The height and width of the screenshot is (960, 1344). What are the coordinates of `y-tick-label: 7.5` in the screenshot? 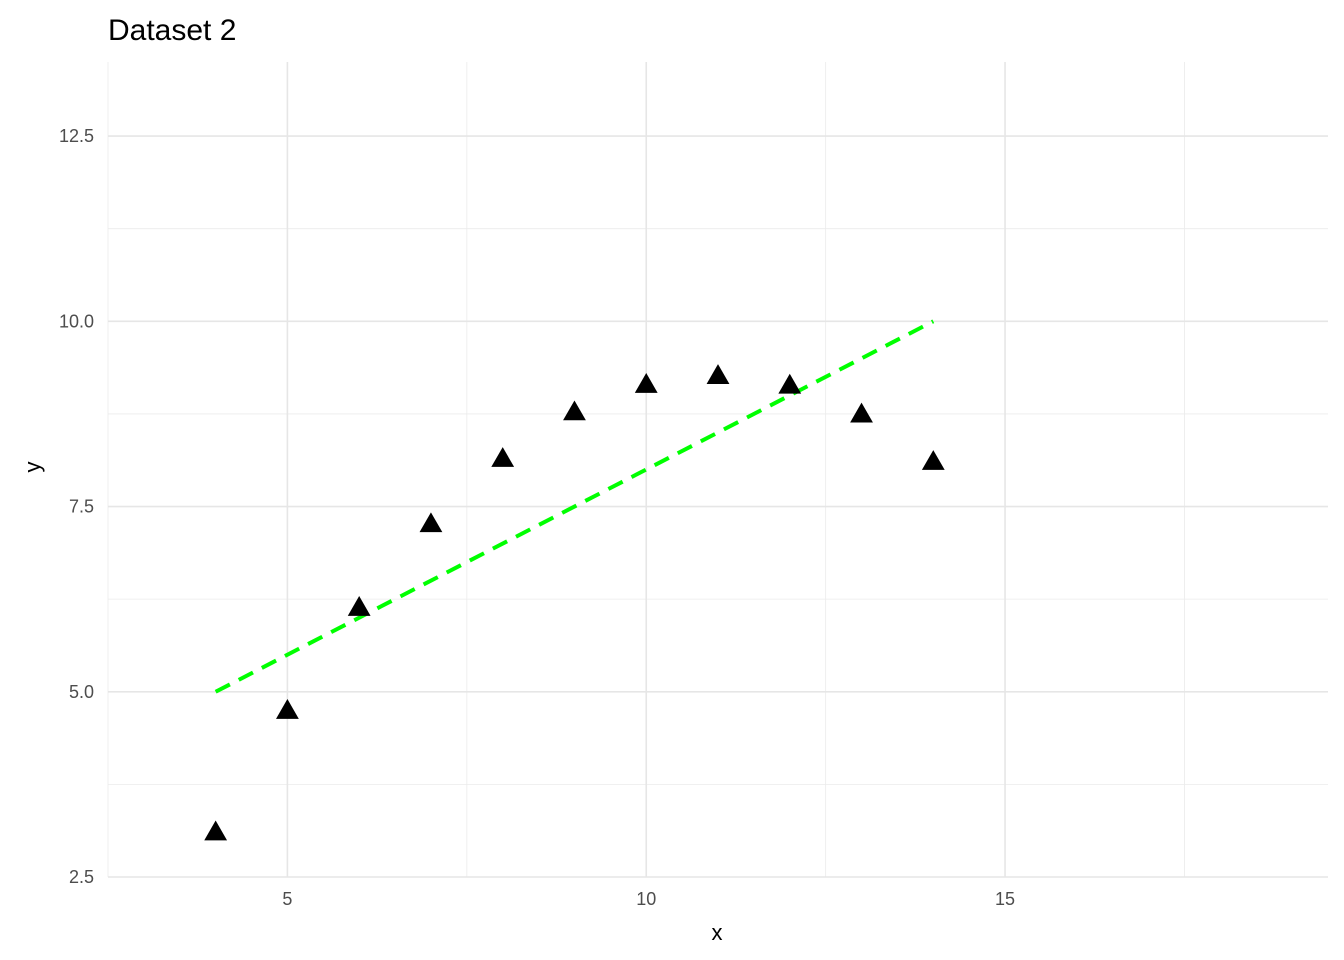 It's located at (81, 507).